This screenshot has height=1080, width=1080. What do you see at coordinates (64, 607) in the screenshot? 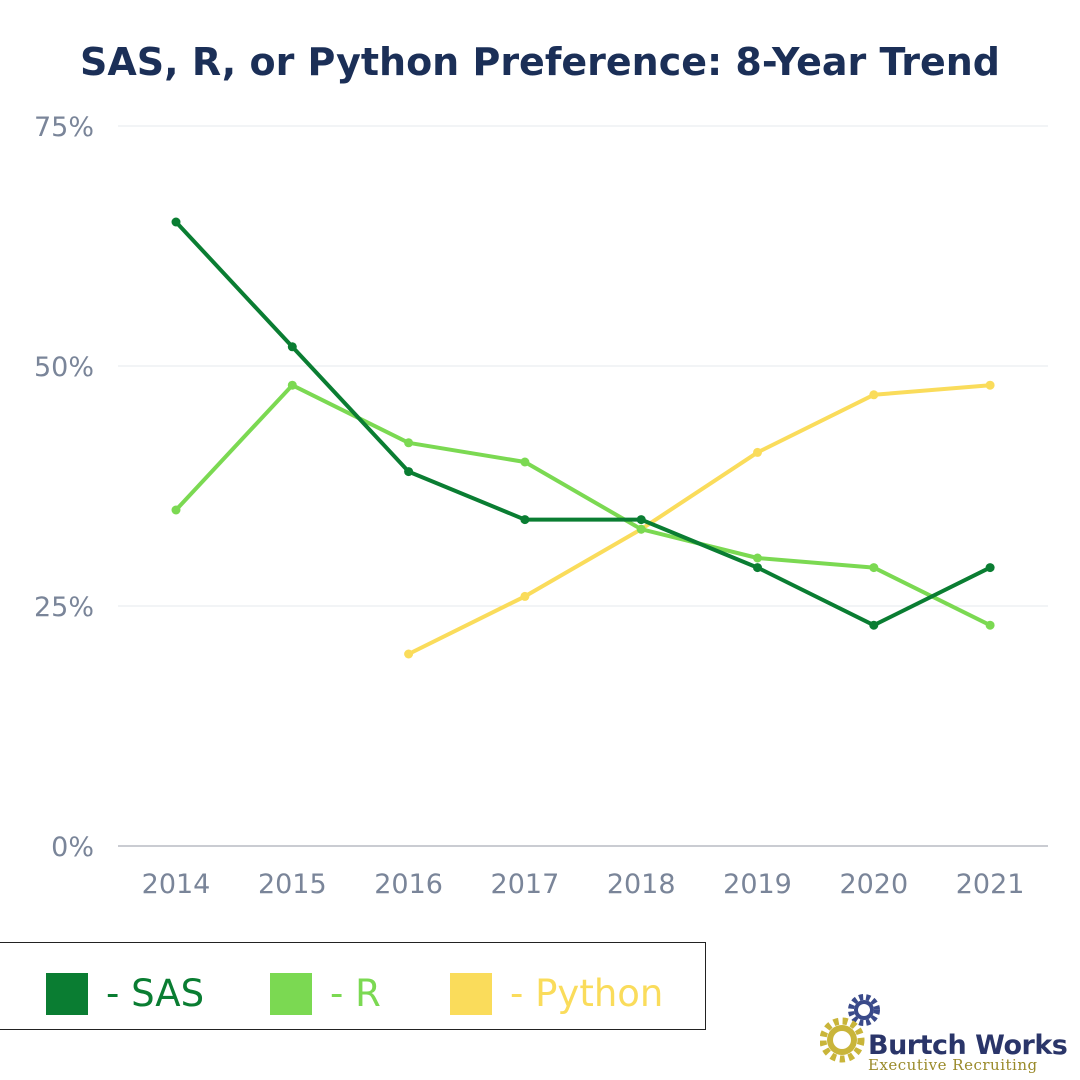
I see `y-tick-label: 25%` at bounding box center [64, 607].